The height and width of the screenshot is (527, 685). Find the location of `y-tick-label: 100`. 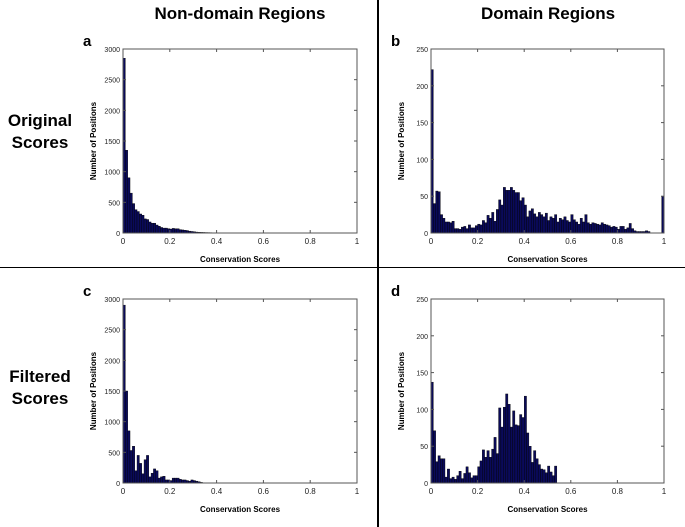

y-tick-label: 100 is located at coordinates (422, 410).